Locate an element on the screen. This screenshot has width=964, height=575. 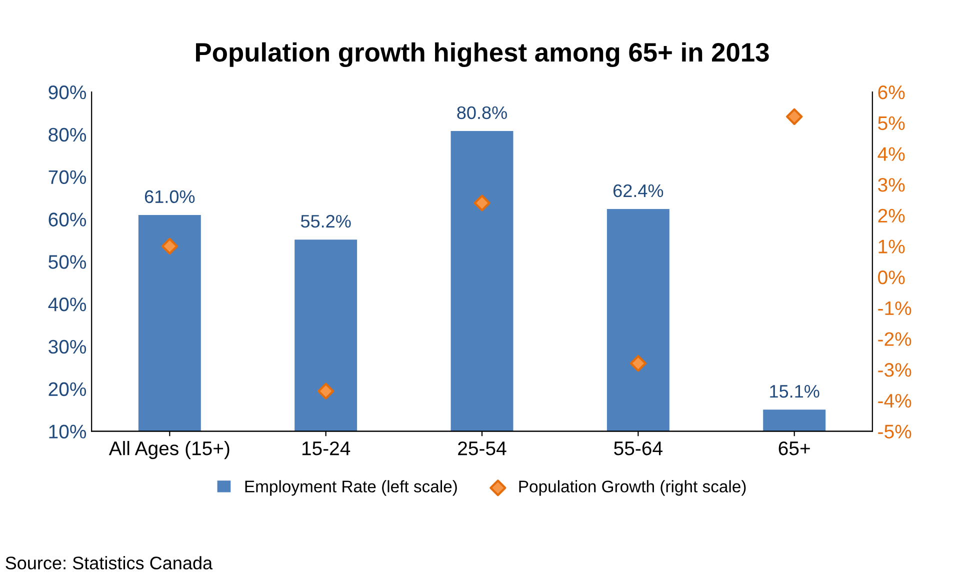
y-tick-label: 40% is located at coordinates (67, 305).